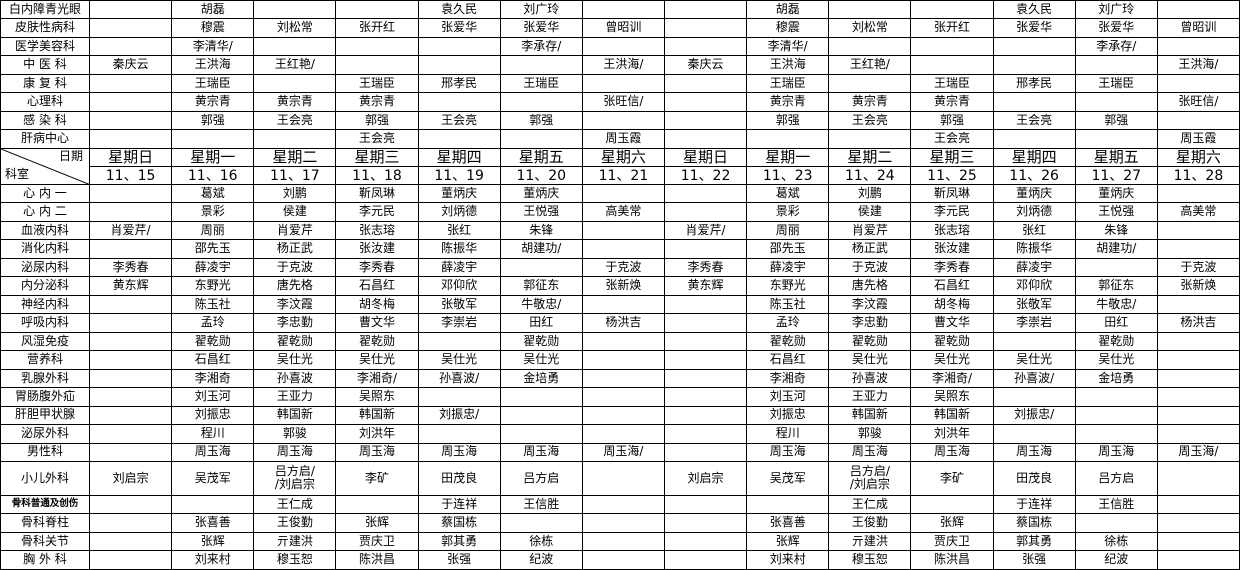  What do you see at coordinates (45, 504) in the screenshot?
I see `dept-cell: 骨科普通及创伤` at bounding box center [45, 504].